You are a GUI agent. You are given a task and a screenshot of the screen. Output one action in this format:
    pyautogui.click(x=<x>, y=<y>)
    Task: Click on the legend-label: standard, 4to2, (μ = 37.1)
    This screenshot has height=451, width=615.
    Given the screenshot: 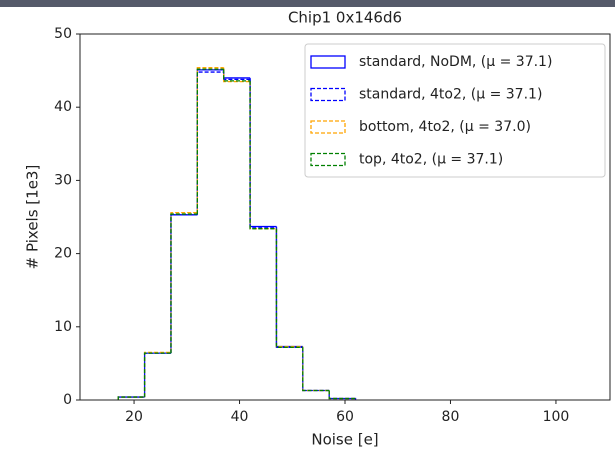 What is the action you would take?
    pyautogui.click(x=450, y=95)
    